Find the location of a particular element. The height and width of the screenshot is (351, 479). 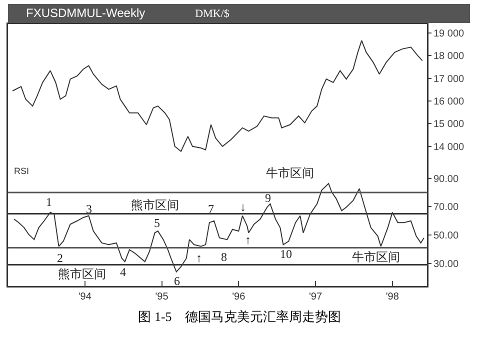

y-tick-label: 70.00 is located at coordinates (446, 208).